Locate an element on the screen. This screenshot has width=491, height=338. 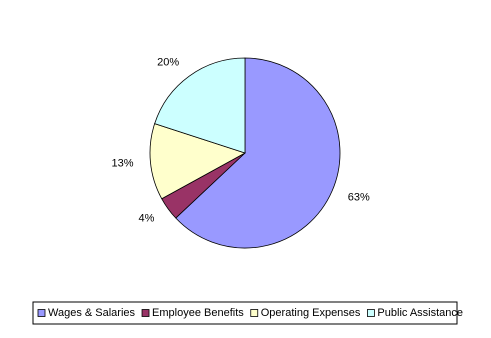
data-label: 20% is located at coordinates (168, 62).